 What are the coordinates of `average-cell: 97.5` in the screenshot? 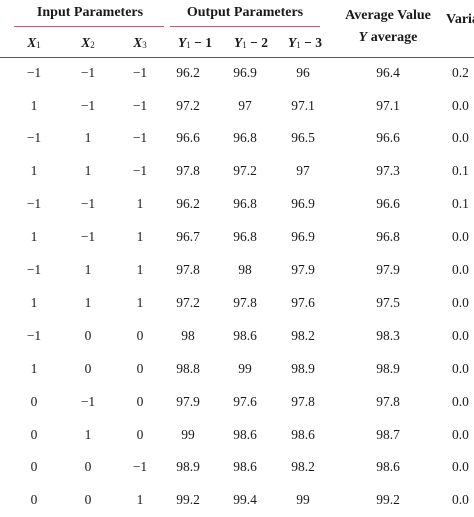 It's located at (388, 302).